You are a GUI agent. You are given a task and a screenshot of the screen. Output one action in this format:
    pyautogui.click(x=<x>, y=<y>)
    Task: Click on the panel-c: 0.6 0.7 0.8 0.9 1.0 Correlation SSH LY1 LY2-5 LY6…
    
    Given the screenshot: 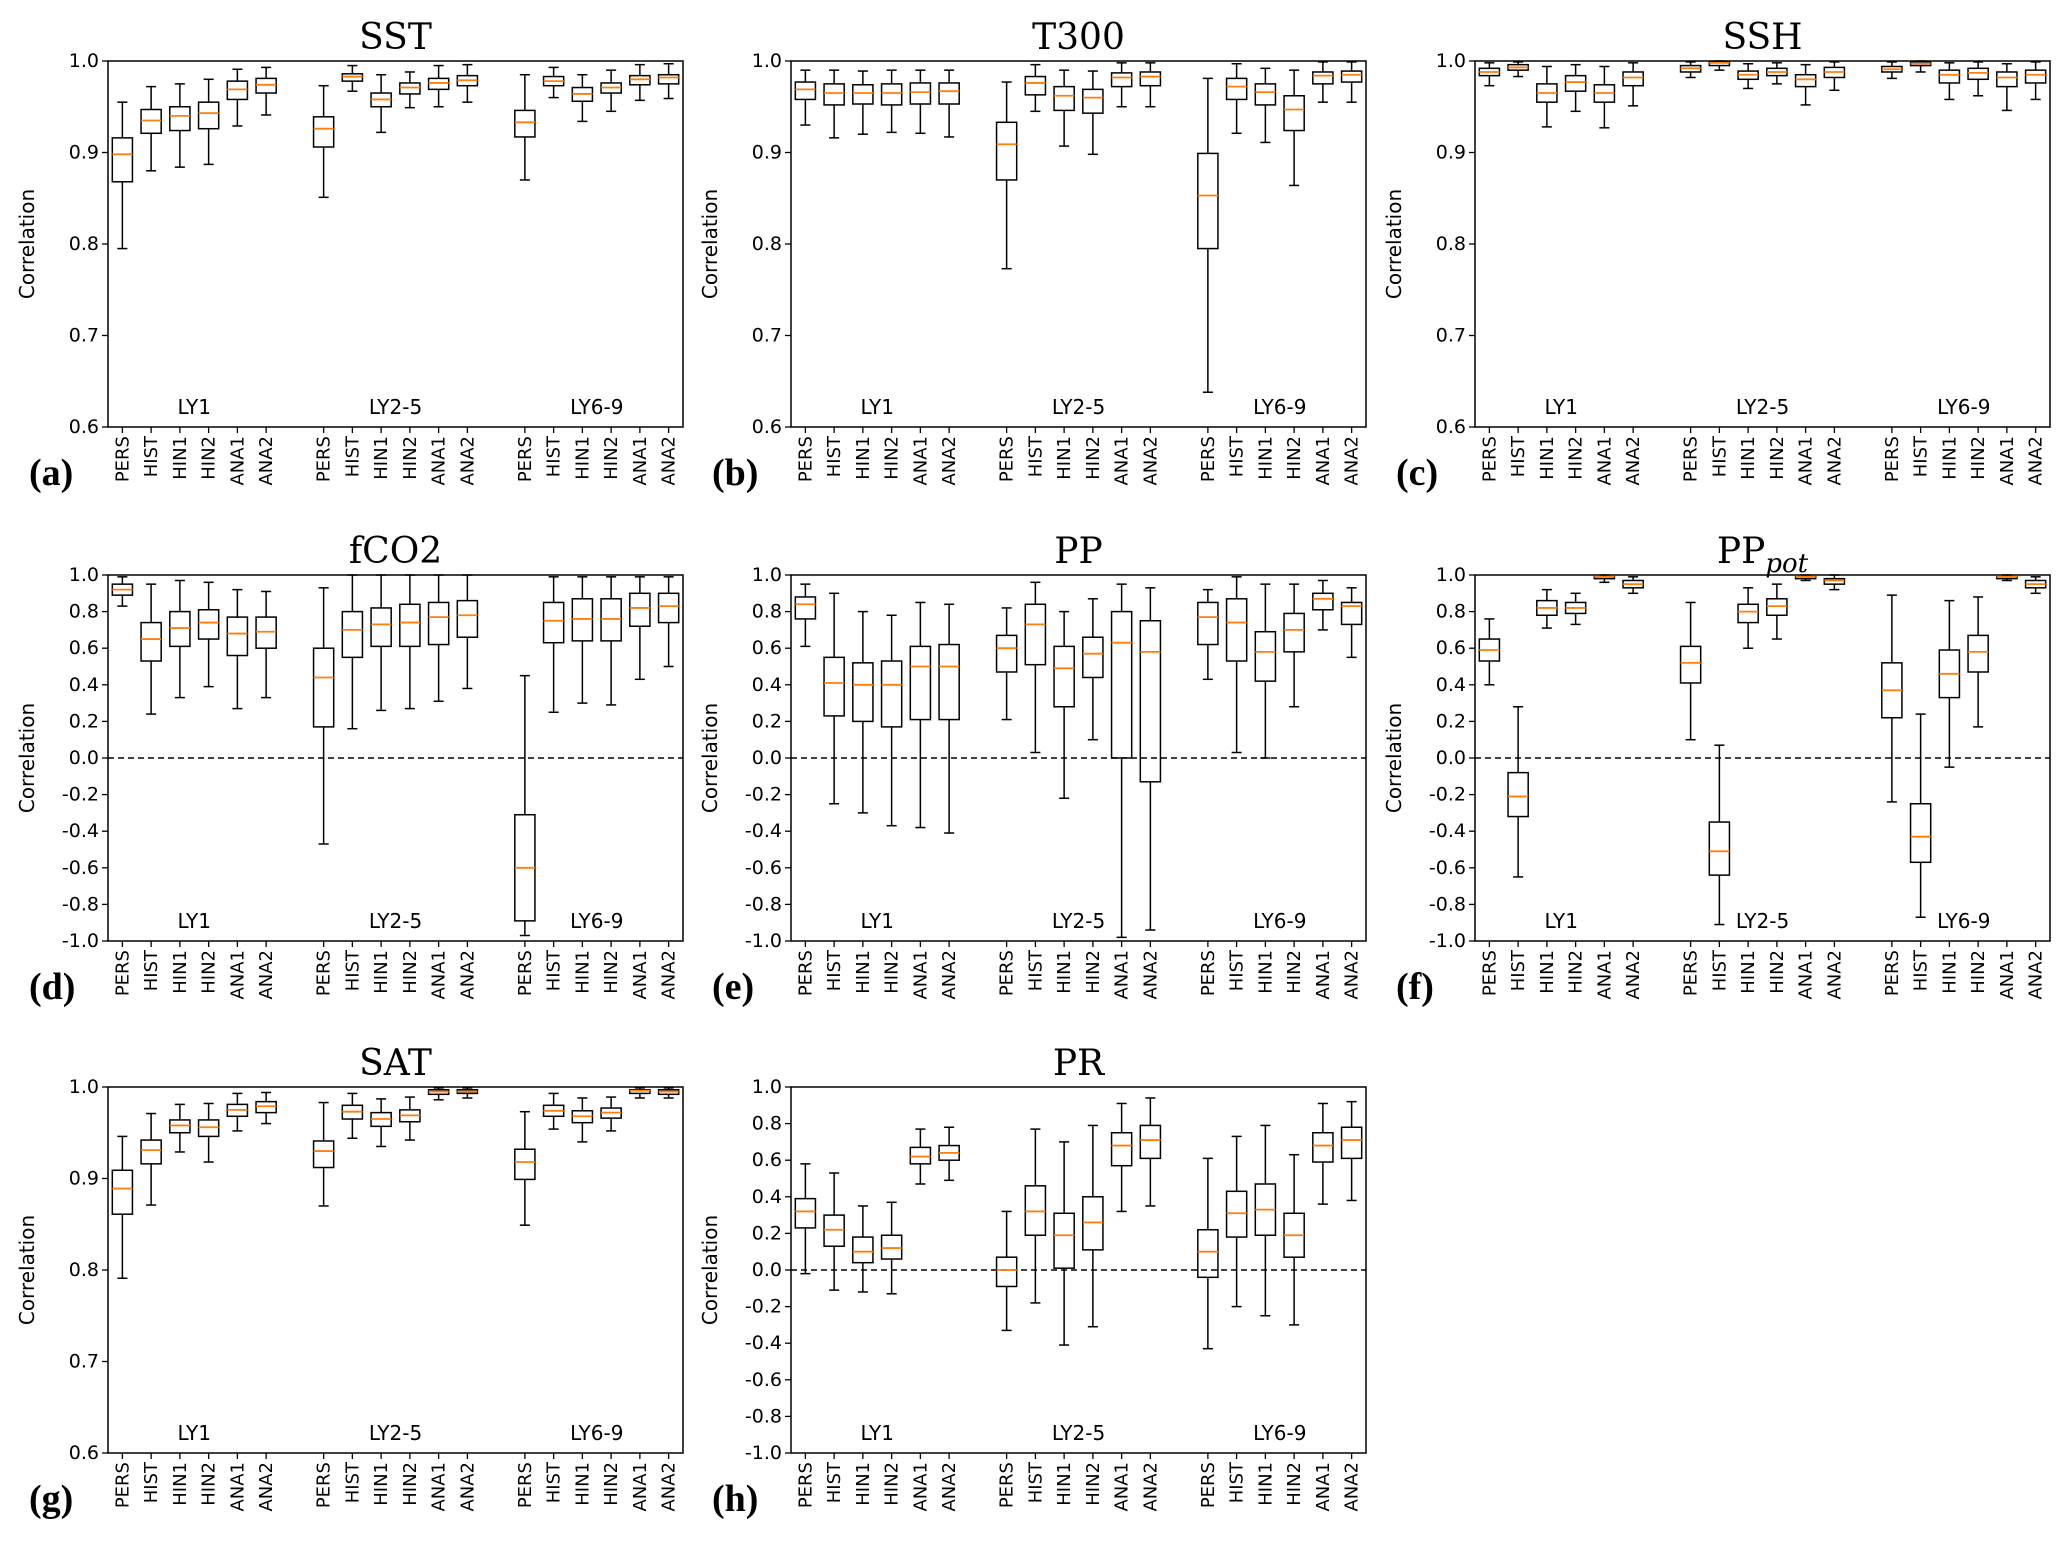 What is the action you would take?
    pyautogui.click(x=1716, y=255)
    